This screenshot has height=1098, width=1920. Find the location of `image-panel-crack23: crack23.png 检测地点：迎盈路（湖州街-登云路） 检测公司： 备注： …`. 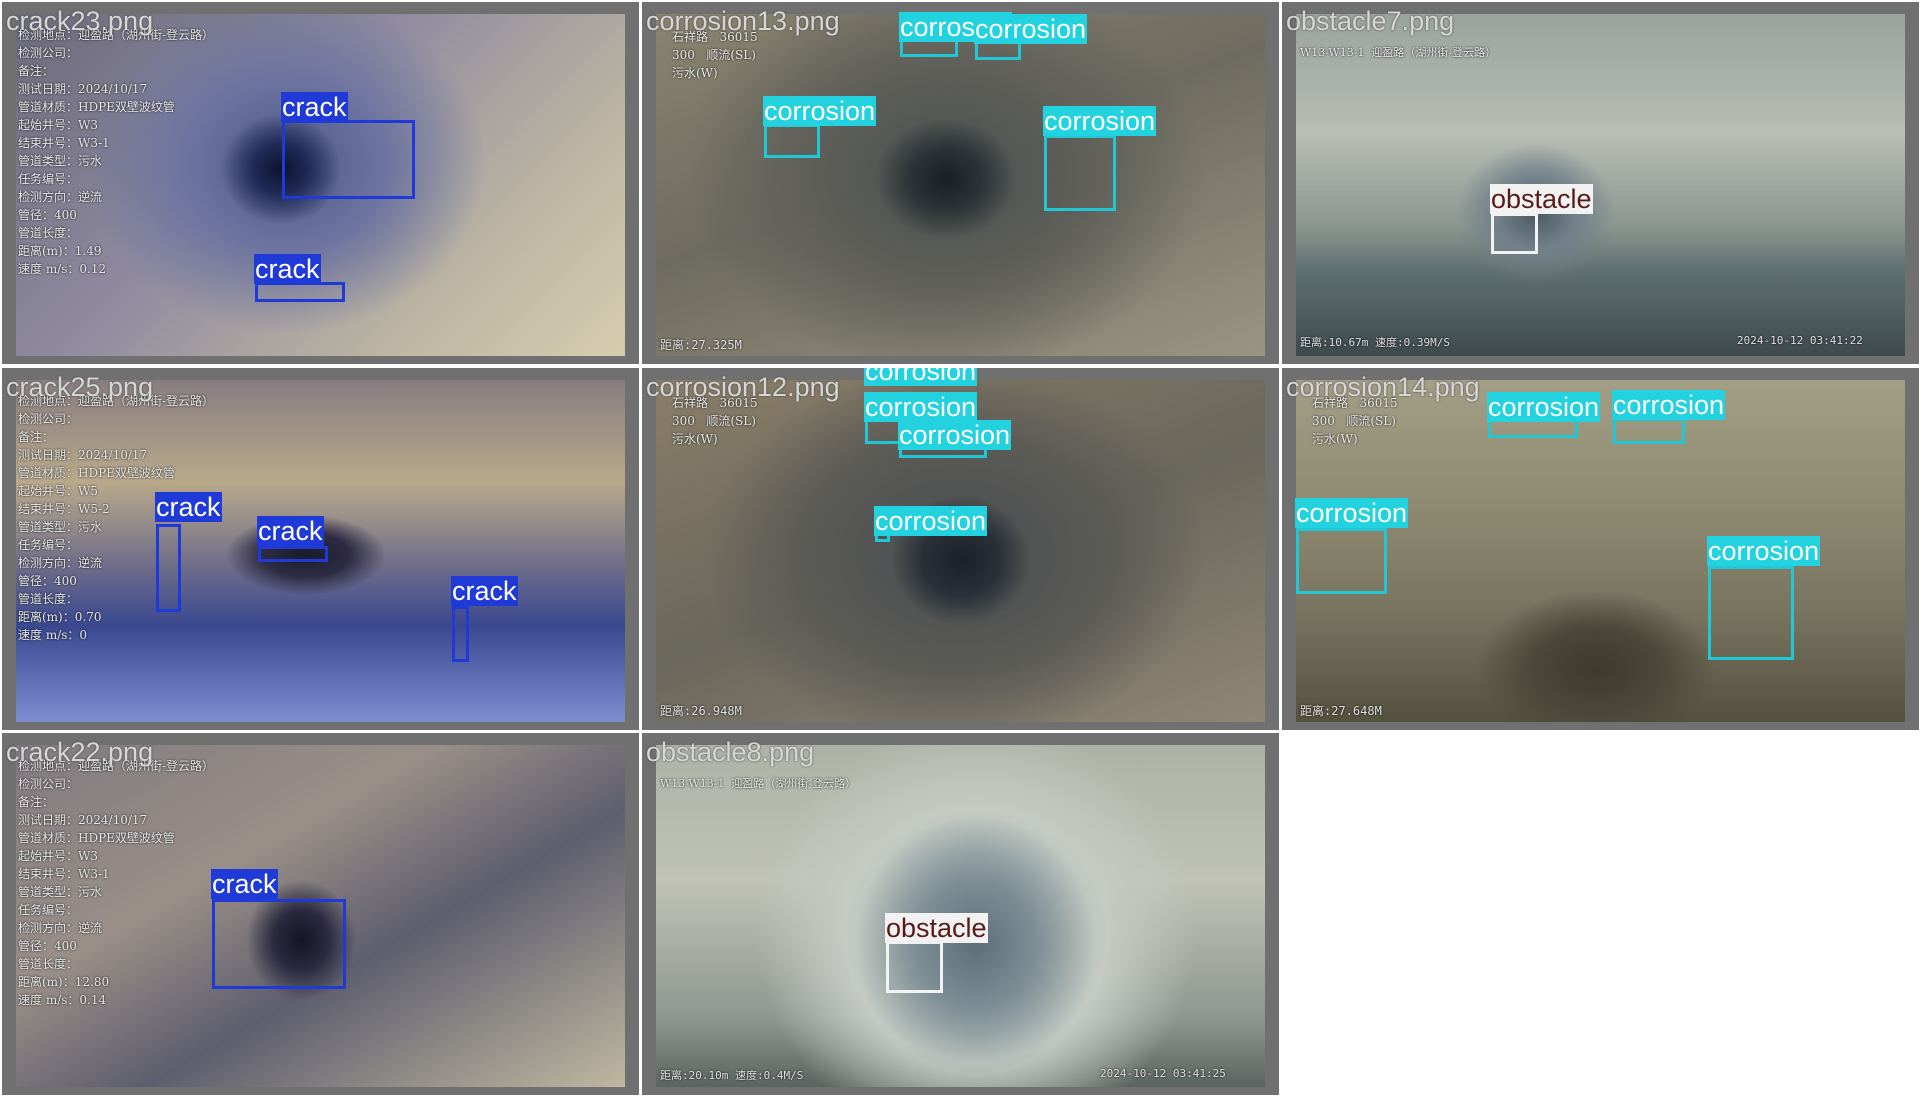

image-panel-crack23: crack23.png 检测地点：迎盈路（湖州街-登云路） 检测公司： 备注： … is located at coordinates (320, 183).